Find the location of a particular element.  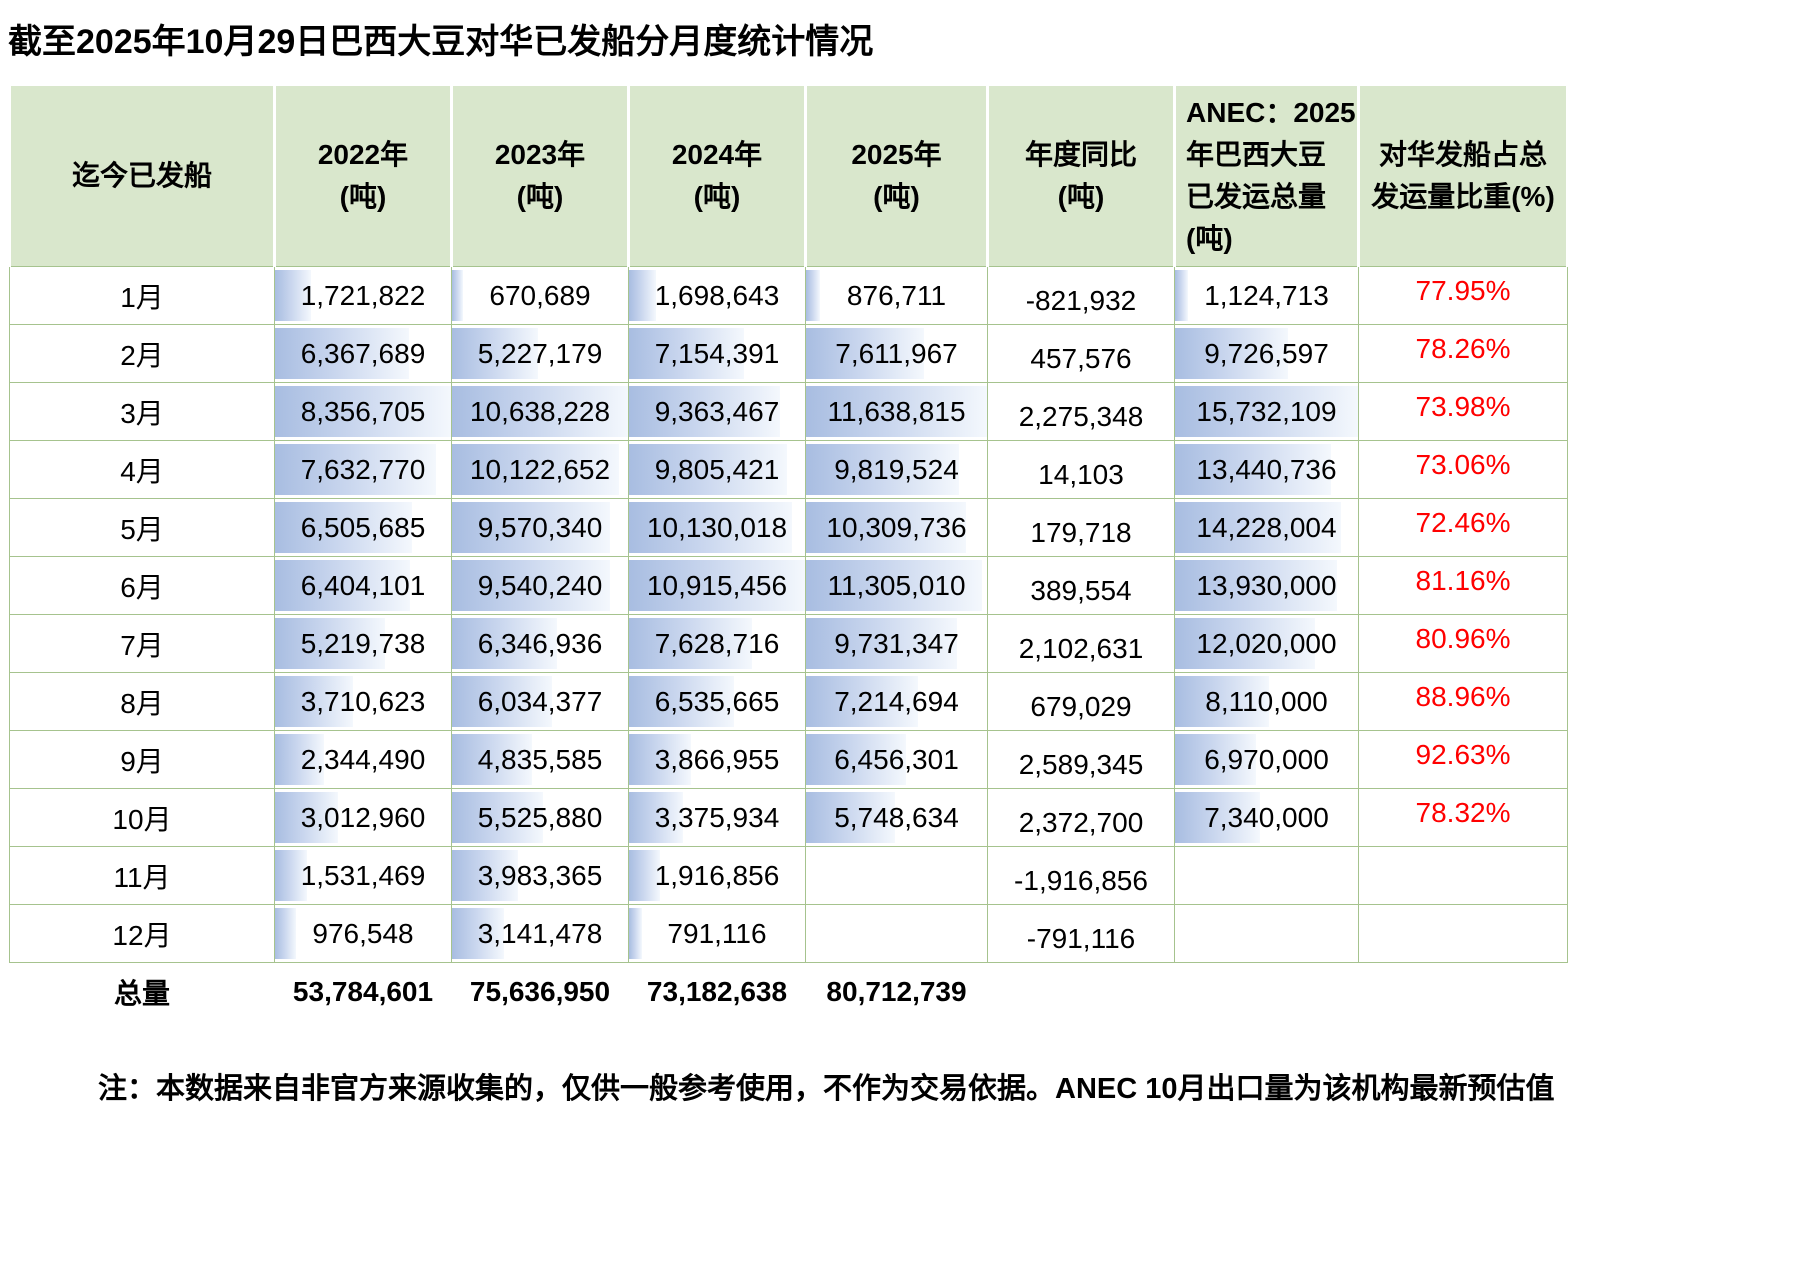

cell-value: 2,589,345 is located at coordinates (1081, 764).